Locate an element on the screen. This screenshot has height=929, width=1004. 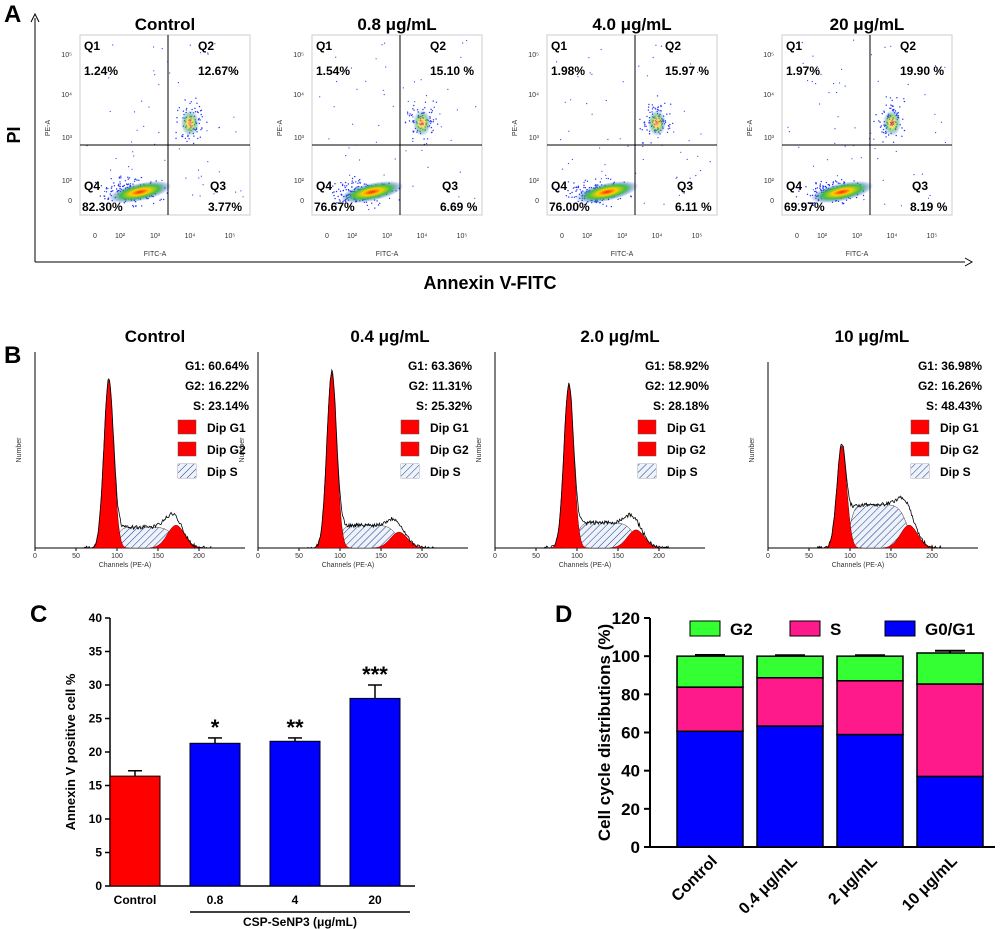
bar is located at coordinates (295, 813).